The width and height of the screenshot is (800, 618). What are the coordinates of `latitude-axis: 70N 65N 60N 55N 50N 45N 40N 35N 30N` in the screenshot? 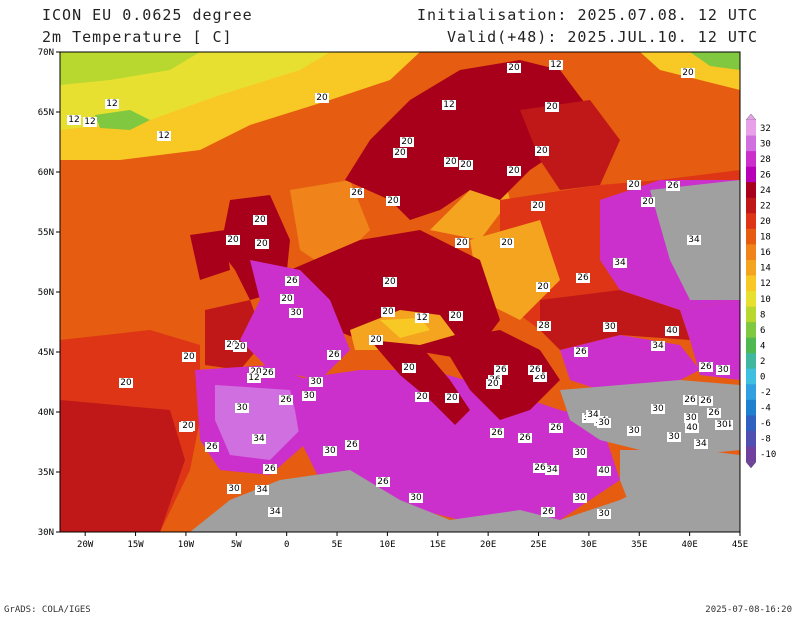 It's located at (49, 293).